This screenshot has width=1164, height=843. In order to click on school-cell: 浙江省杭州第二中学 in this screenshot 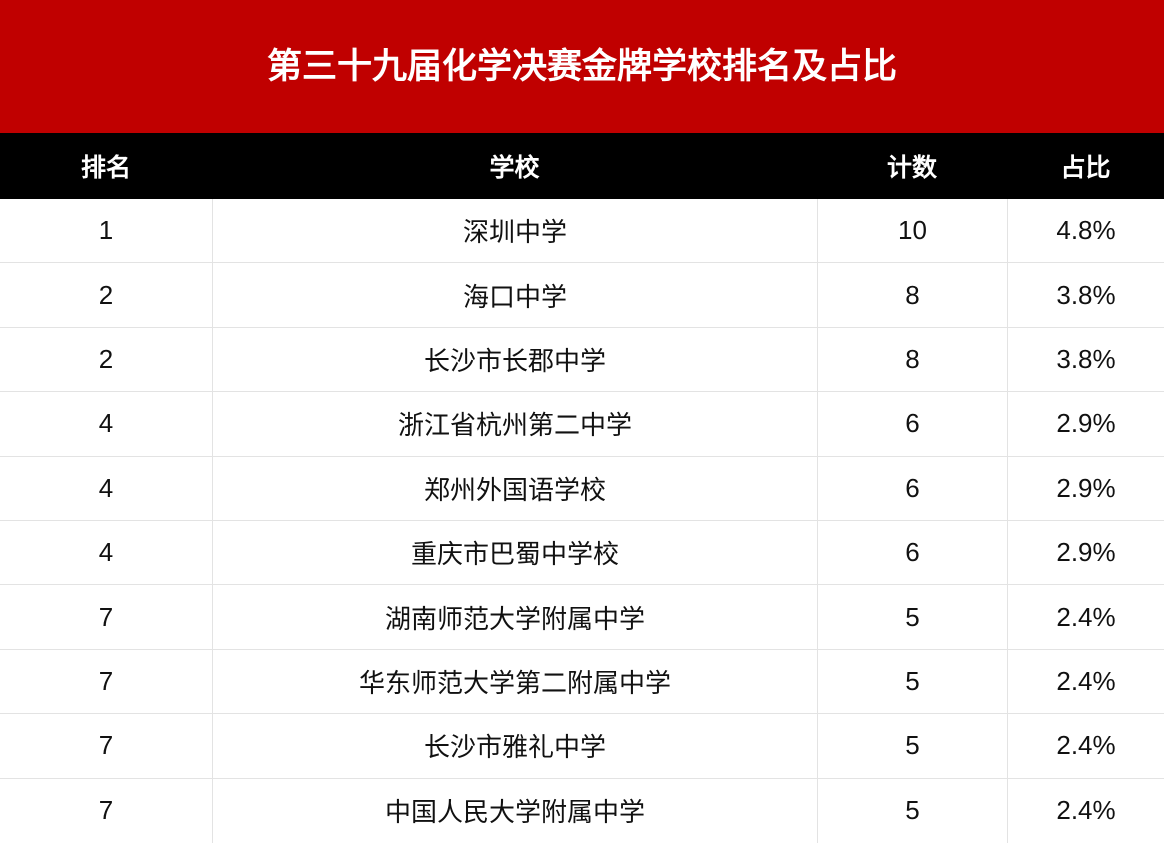, I will do `click(514, 424)`.